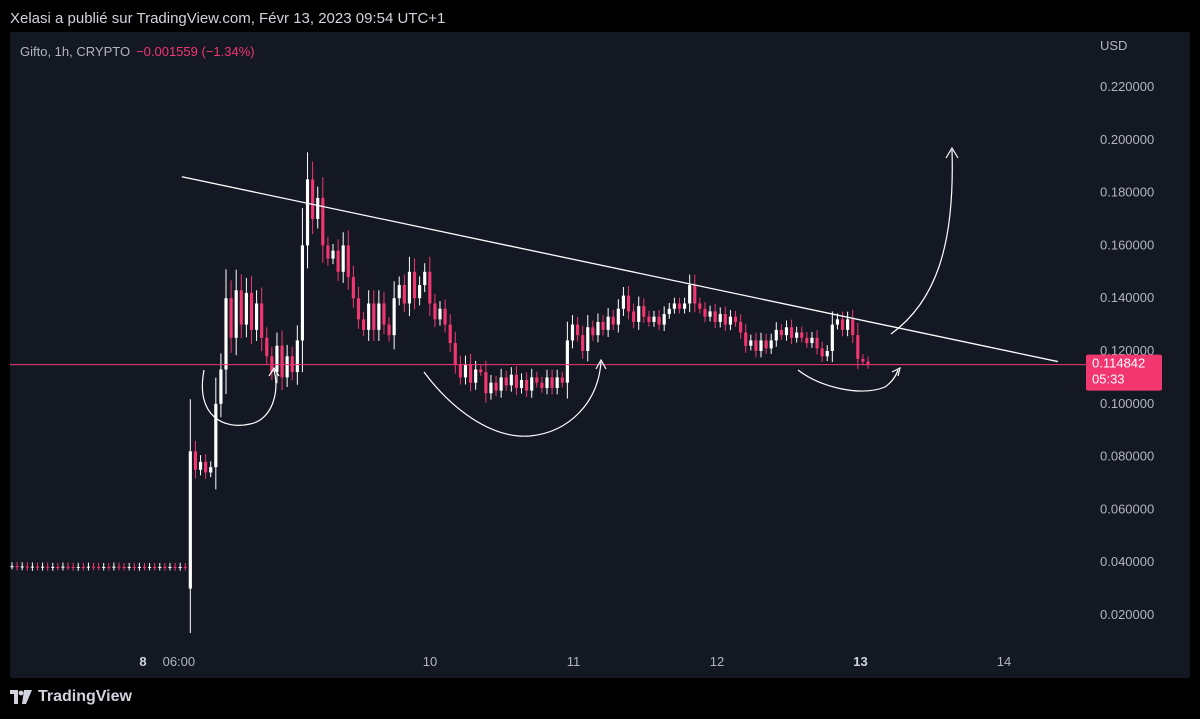 This screenshot has width=1200, height=719. What do you see at coordinates (860, 661) in the screenshot?
I see `time-tick-label: 13` at bounding box center [860, 661].